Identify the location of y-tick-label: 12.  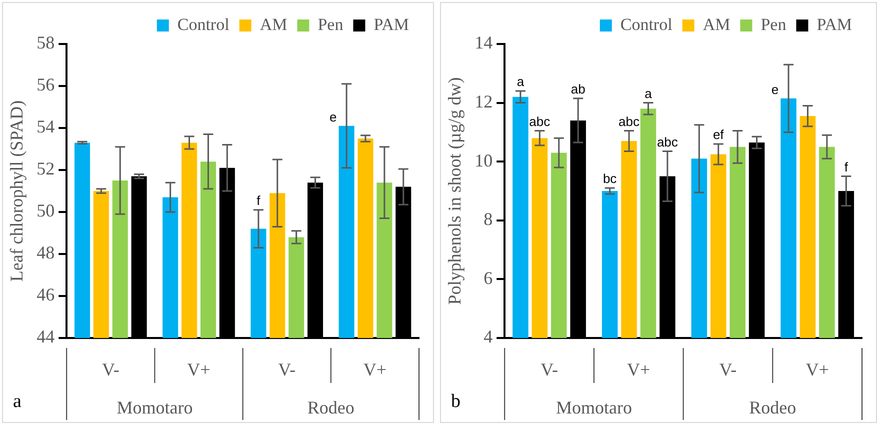
(483, 102).